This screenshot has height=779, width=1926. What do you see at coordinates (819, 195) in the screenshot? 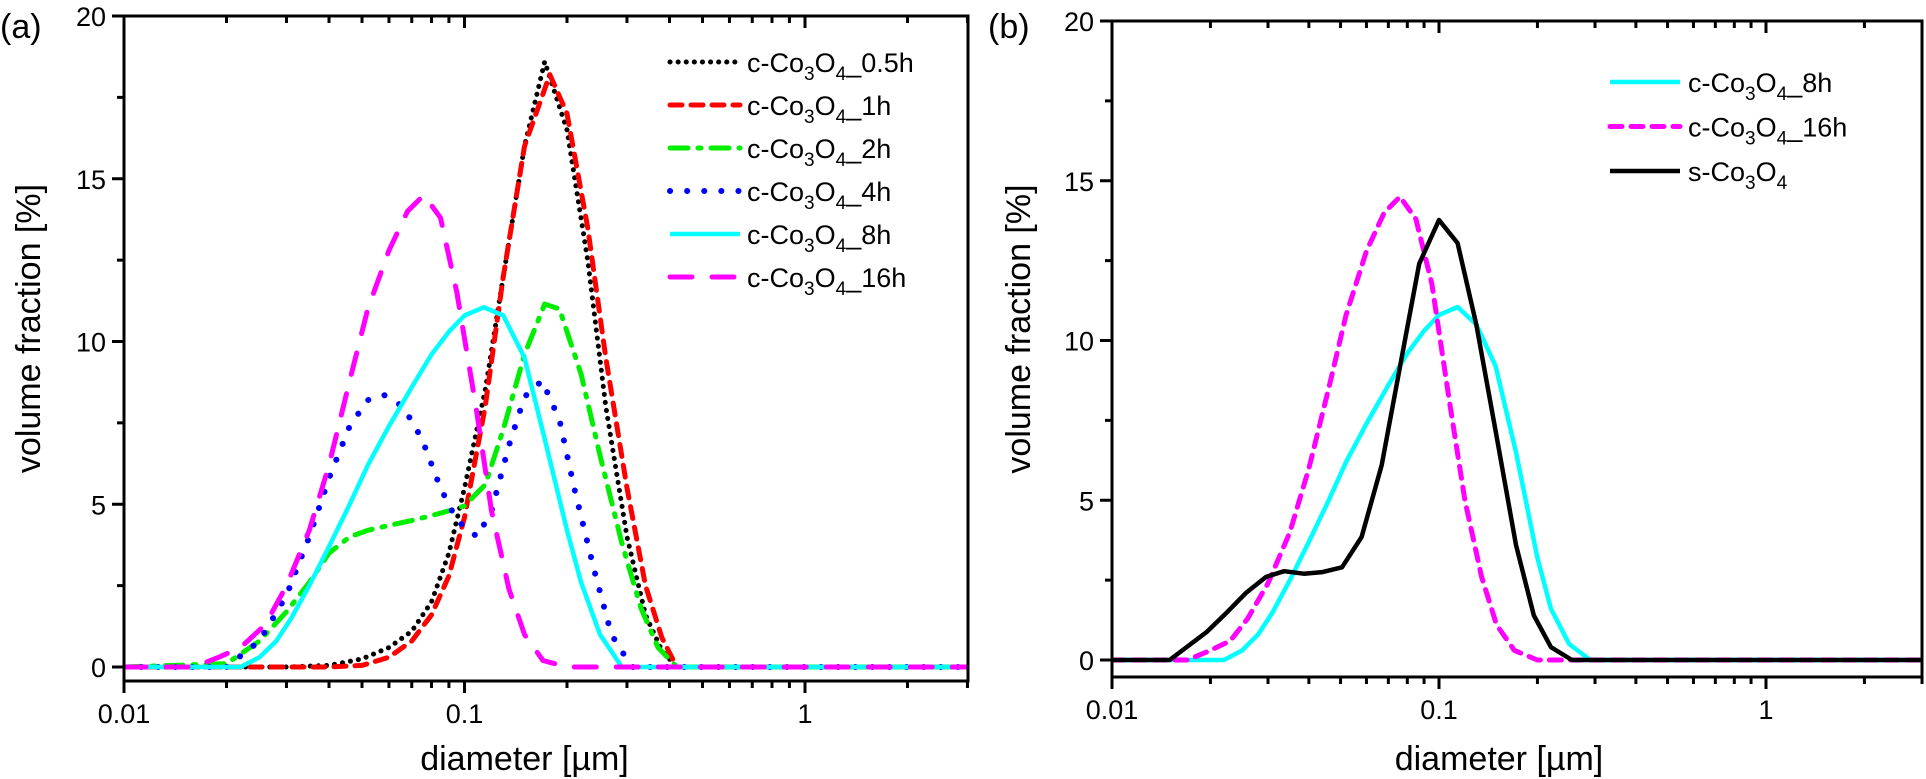
I see `legend-entry-label: c-Co3O4_4h` at bounding box center [819, 195].